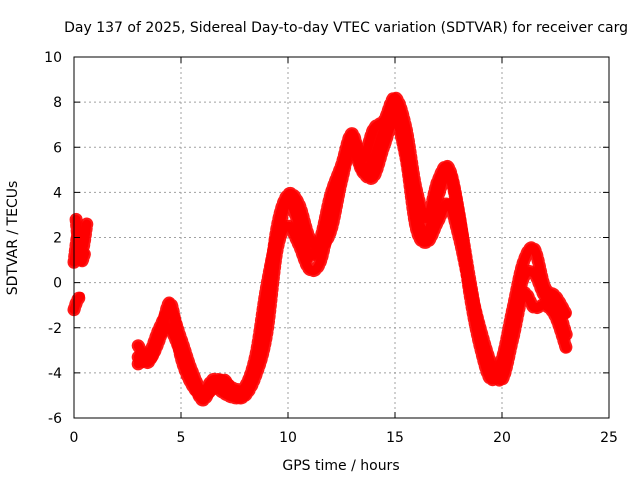  What do you see at coordinates (57, 239) in the screenshot?
I see `y-tick-label: 2` at bounding box center [57, 239].